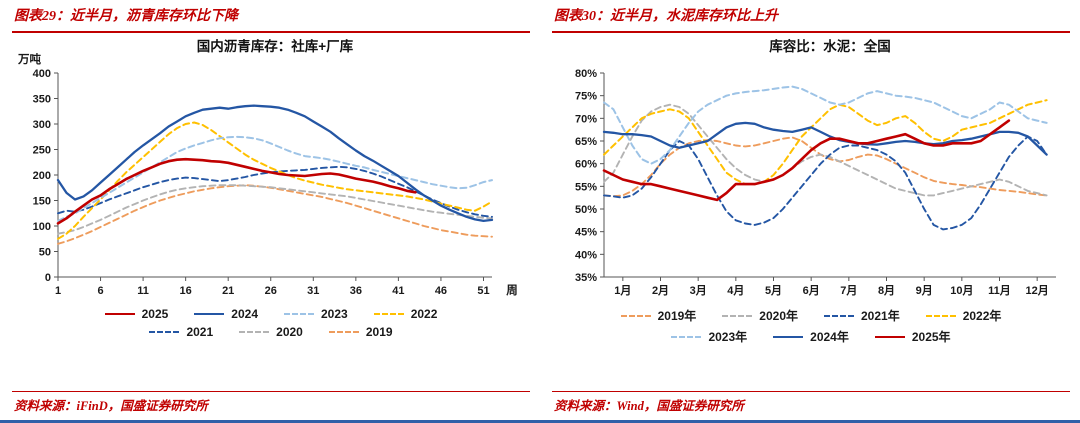  What do you see at coordinates (356, 291) in the screenshot?
I see `svg-text: 36` at bounding box center [356, 291].